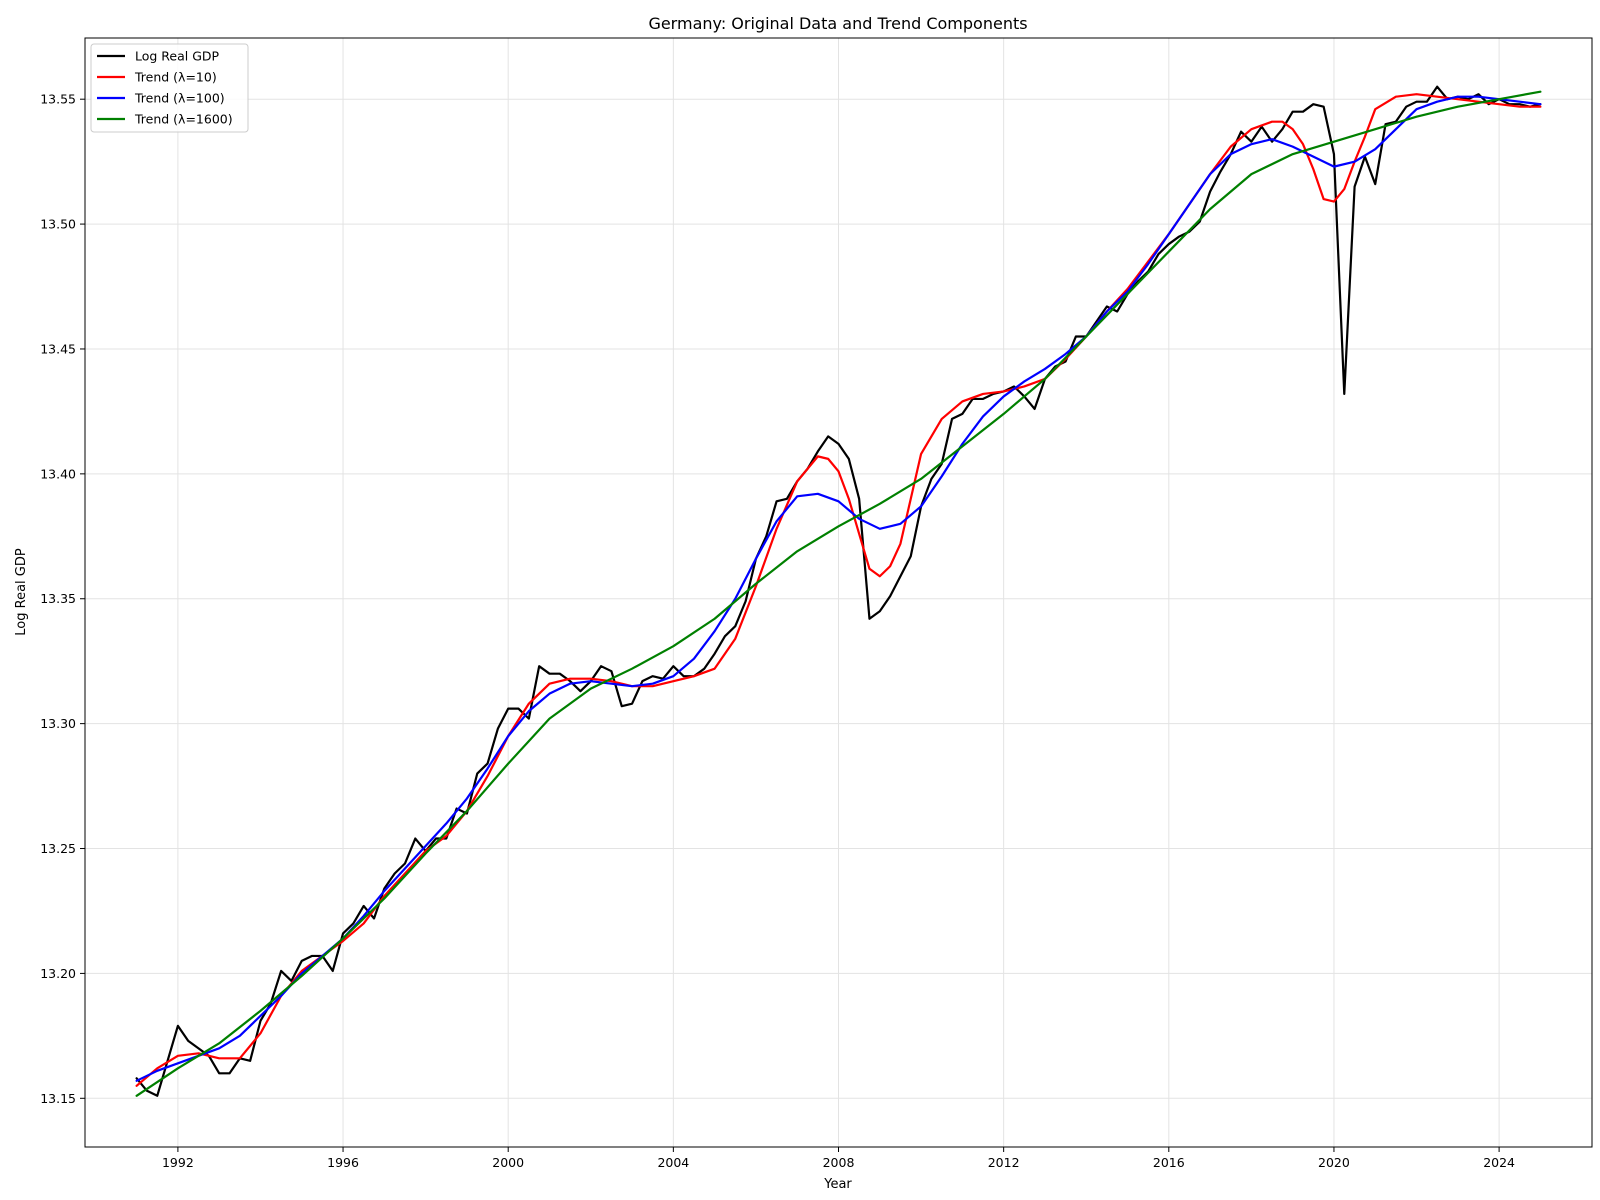  Describe the element at coordinates (177, 56) in the screenshot. I see `legend-label: Log Real GDP` at that location.